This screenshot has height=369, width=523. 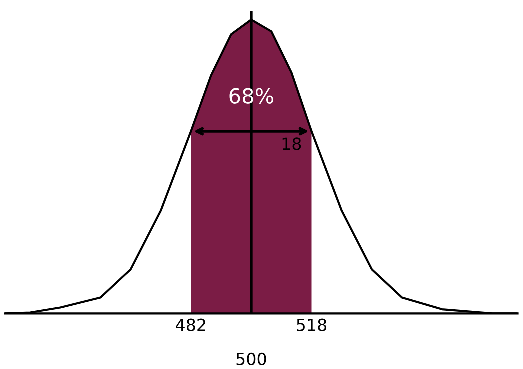 What do you see at coordinates (292, 144) in the screenshot?
I see `annotation: 18` at bounding box center [292, 144].